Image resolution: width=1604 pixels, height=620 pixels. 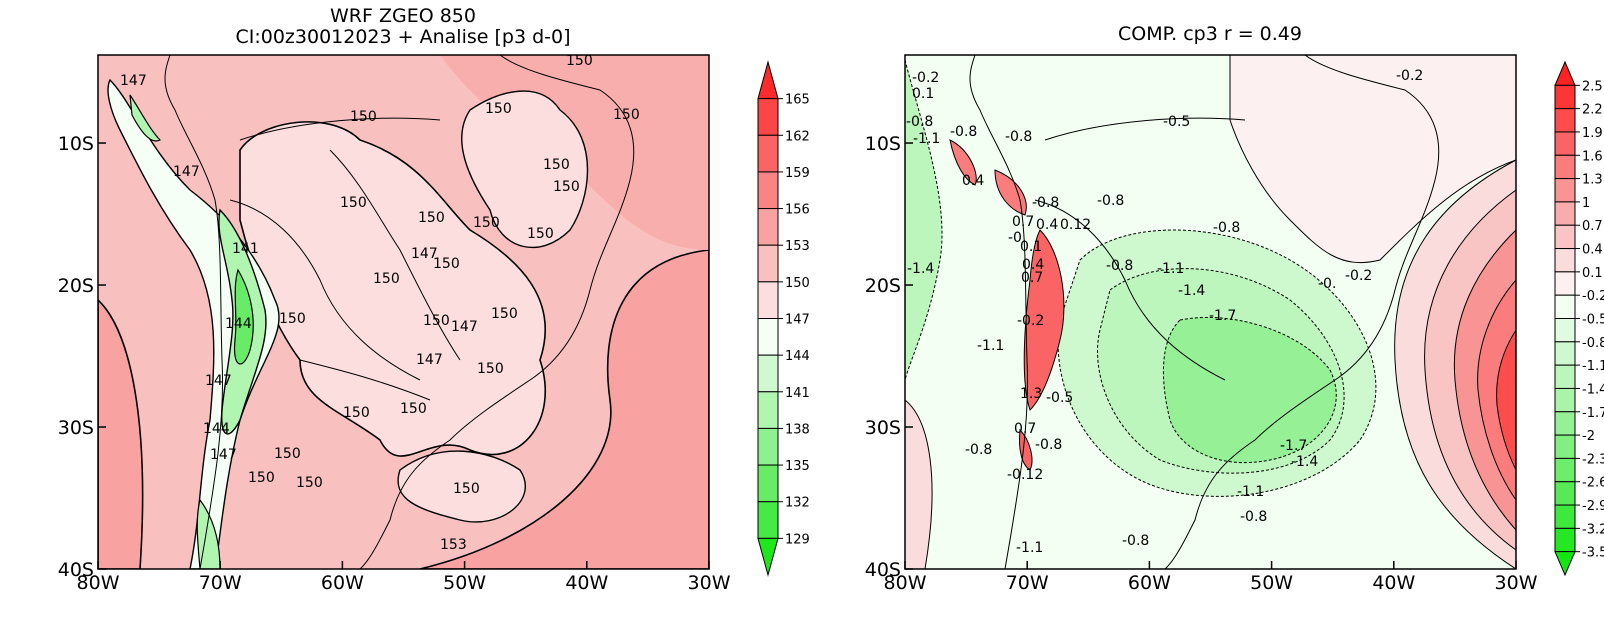 What do you see at coordinates (1031, 394) in the screenshot?
I see `contour-label: 1.3` at bounding box center [1031, 394].